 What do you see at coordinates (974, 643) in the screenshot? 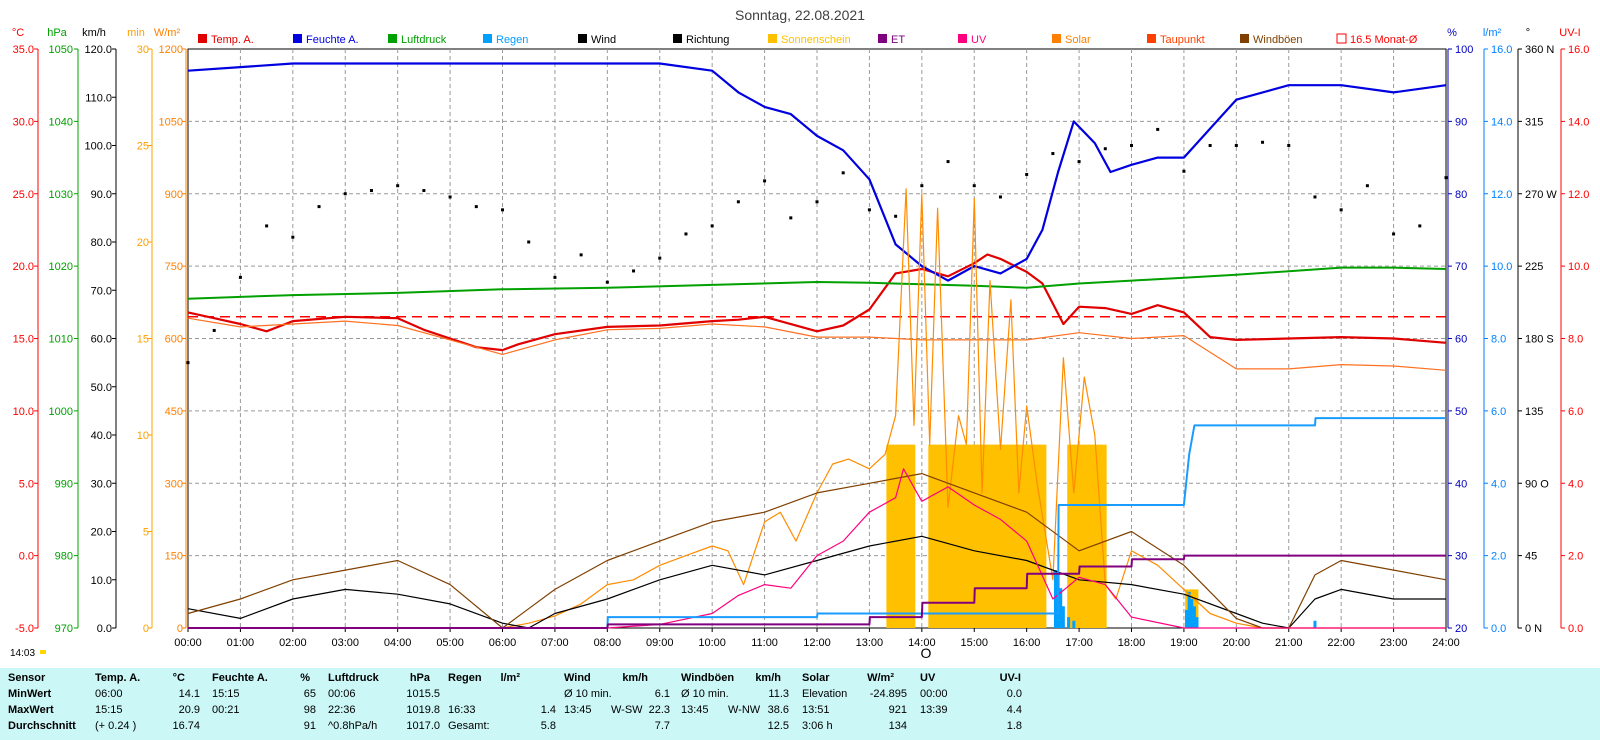
I see `x-tick-label: 15:00` at bounding box center [974, 643].